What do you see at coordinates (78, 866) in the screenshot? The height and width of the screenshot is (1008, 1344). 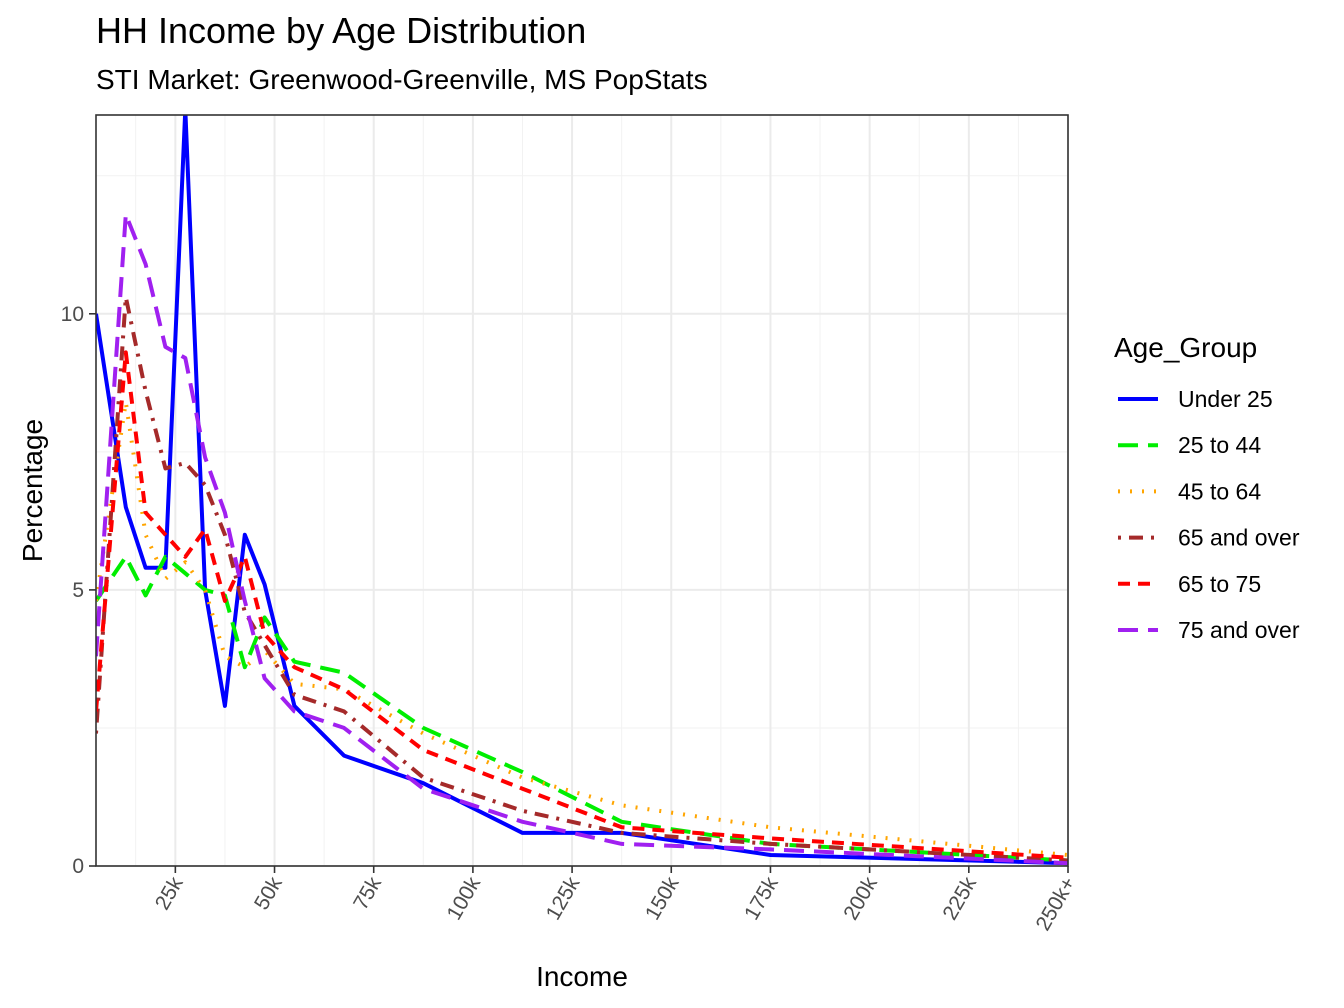 I see `y-tick-label: 0` at bounding box center [78, 866].